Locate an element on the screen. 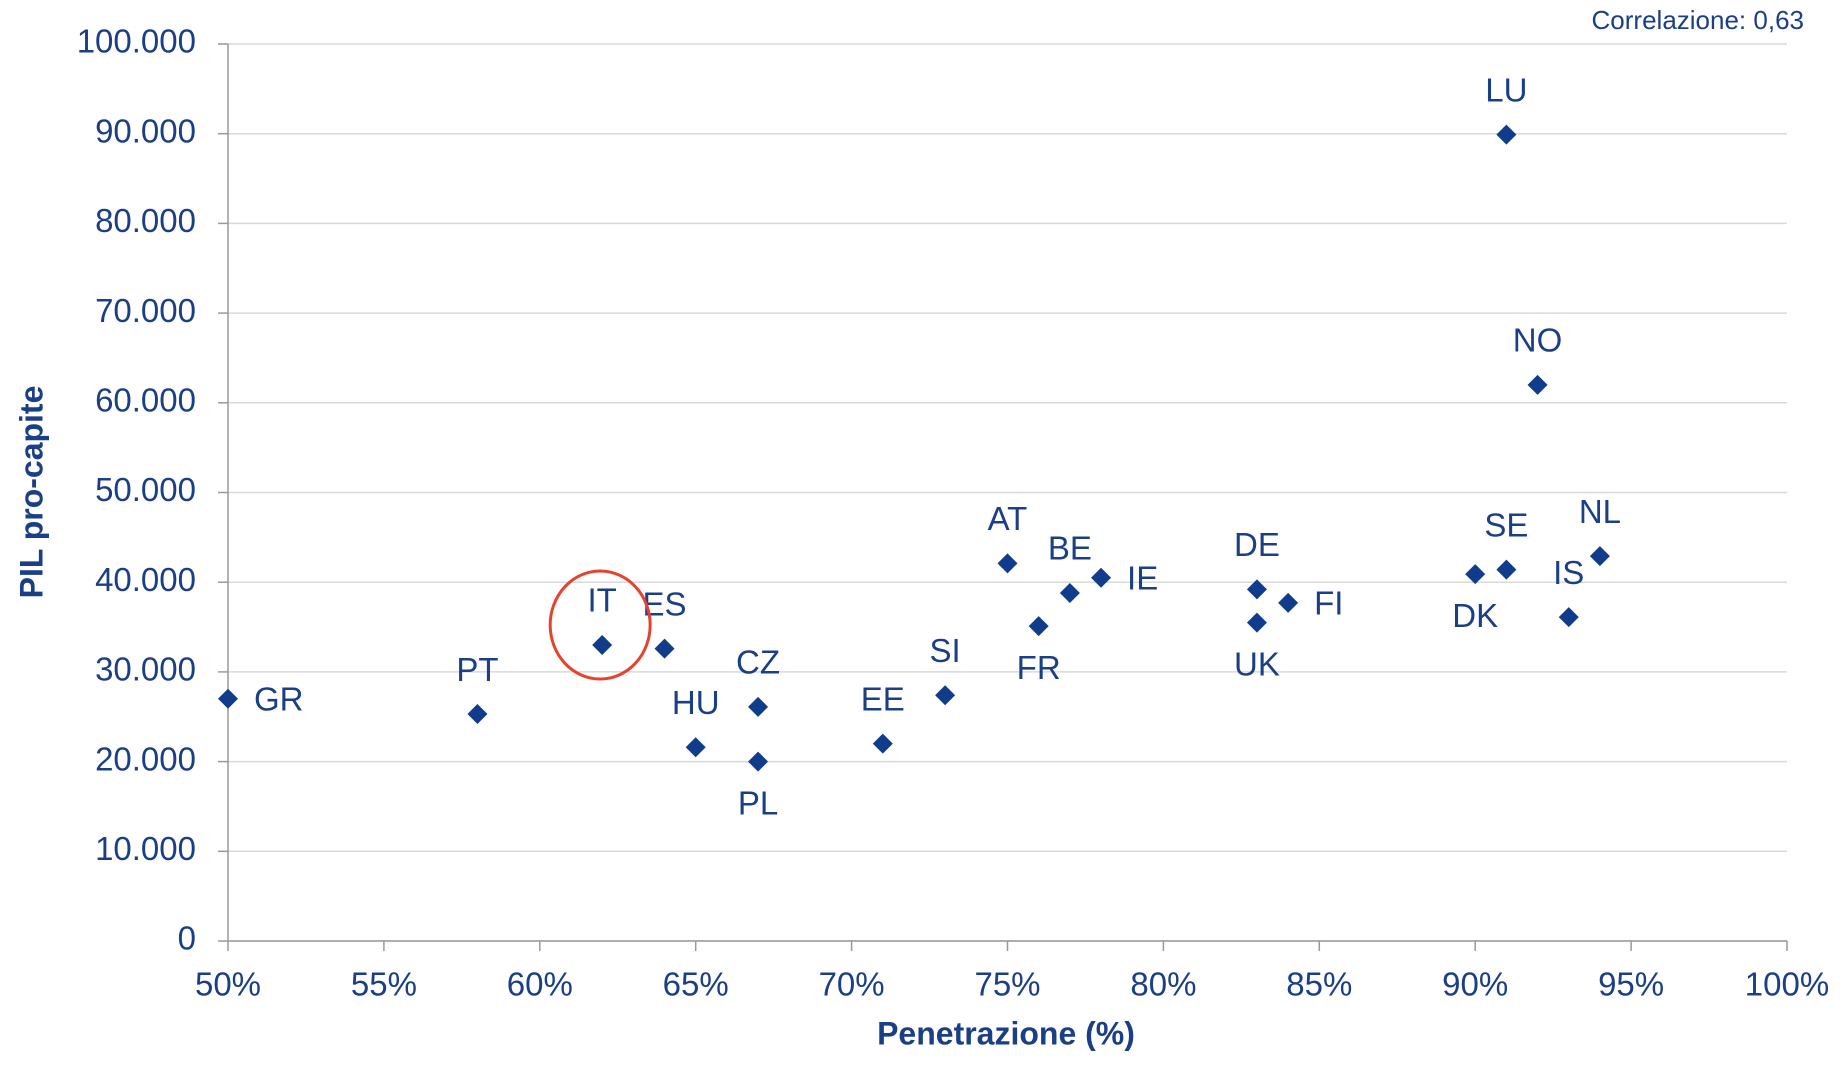  y-axis-title: PIL pro-capite is located at coordinates (31, 492).